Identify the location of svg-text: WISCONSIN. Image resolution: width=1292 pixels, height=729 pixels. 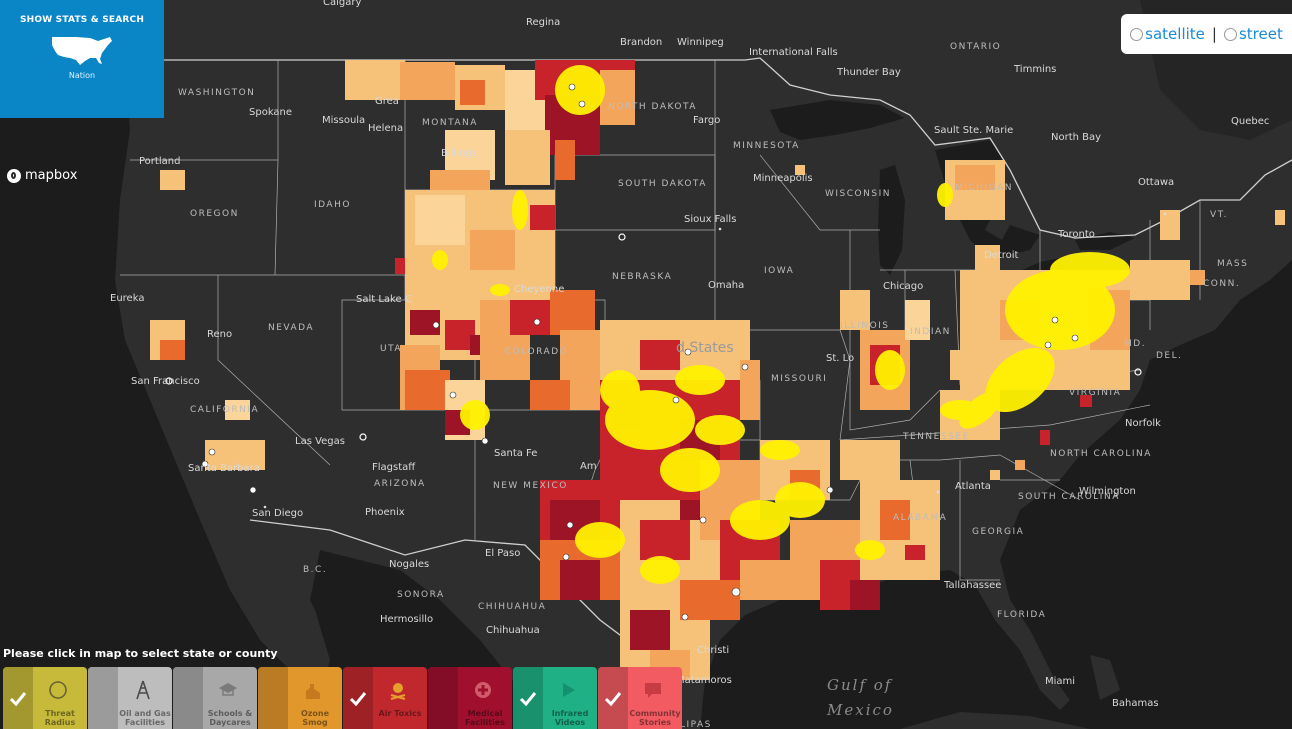
(858, 194).